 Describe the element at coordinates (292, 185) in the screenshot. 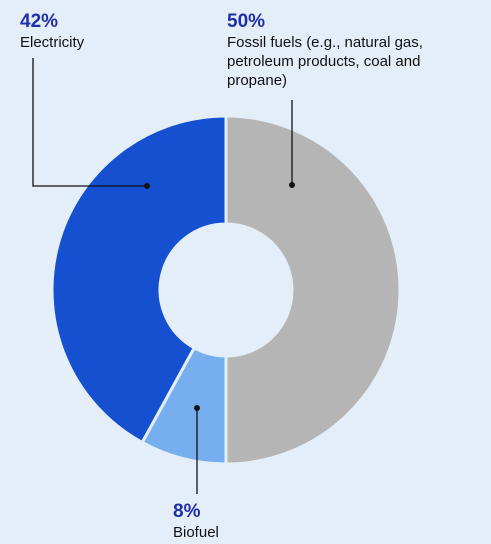

I see `leader-dot-fossil-fuels` at that location.